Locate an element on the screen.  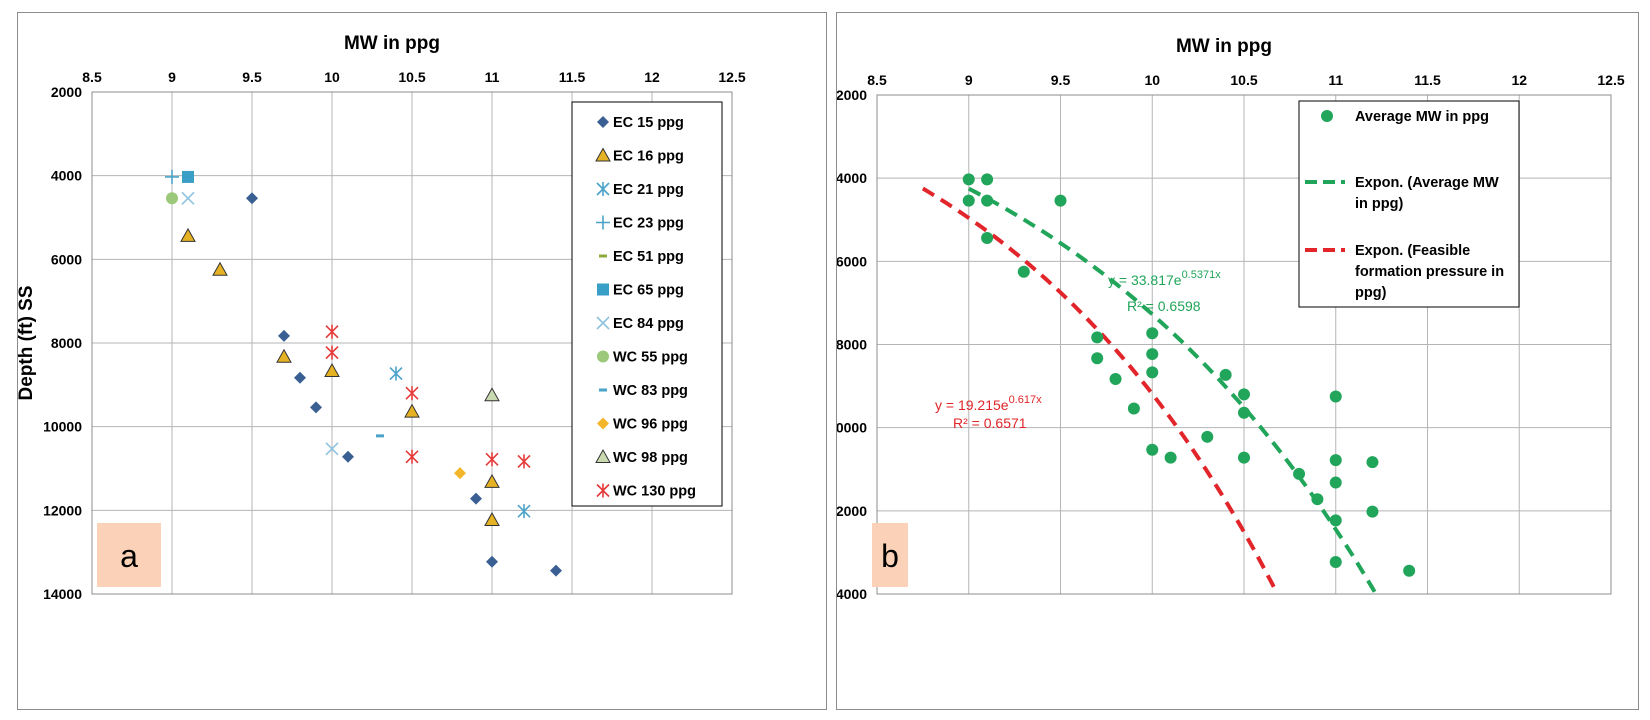
chart-a-legend-label: EC 15 ppg is located at coordinates (648, 123).